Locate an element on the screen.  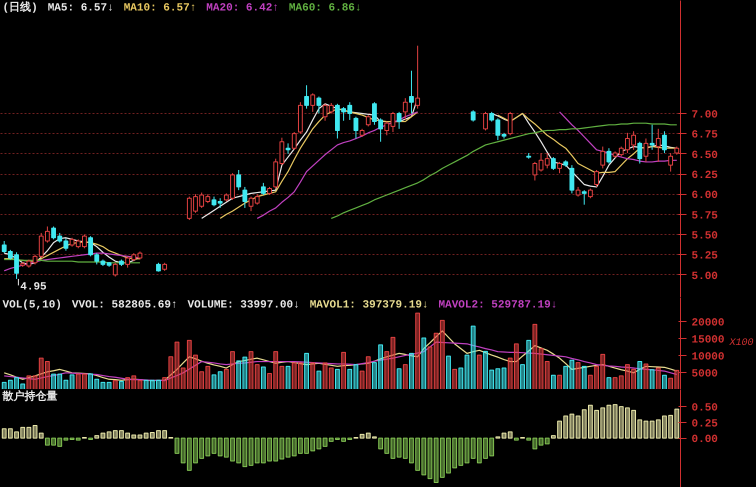
y-tick-label: 0.25 is located at coordinates (705, 424).